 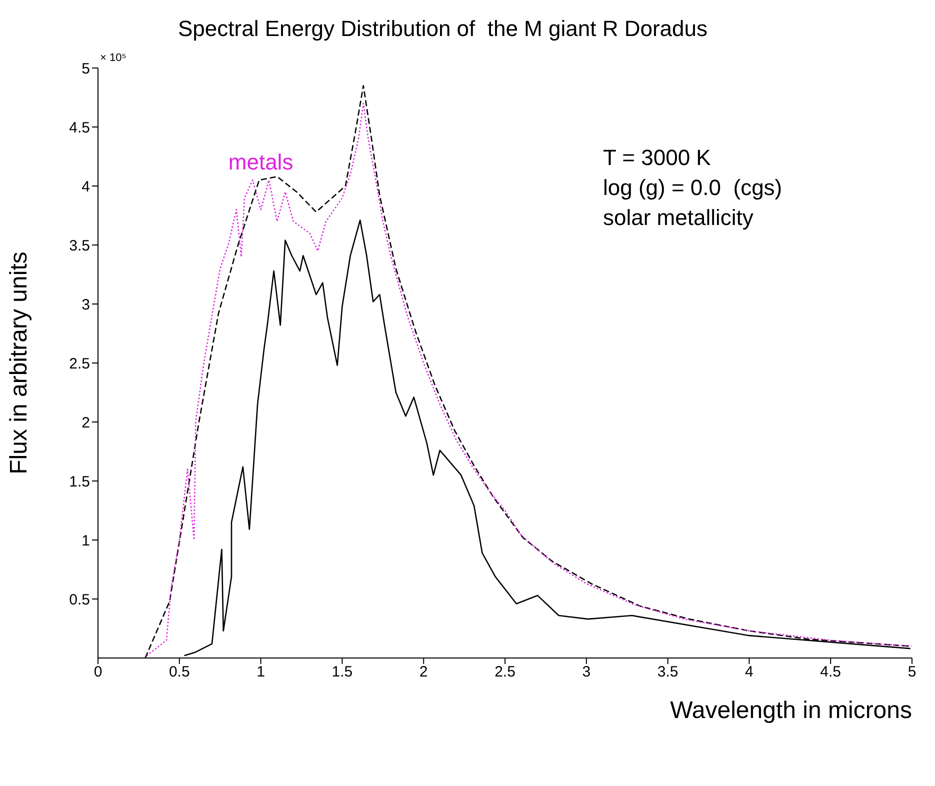 I want to click on x-tick-label: 2, so click(x=423, y=672).